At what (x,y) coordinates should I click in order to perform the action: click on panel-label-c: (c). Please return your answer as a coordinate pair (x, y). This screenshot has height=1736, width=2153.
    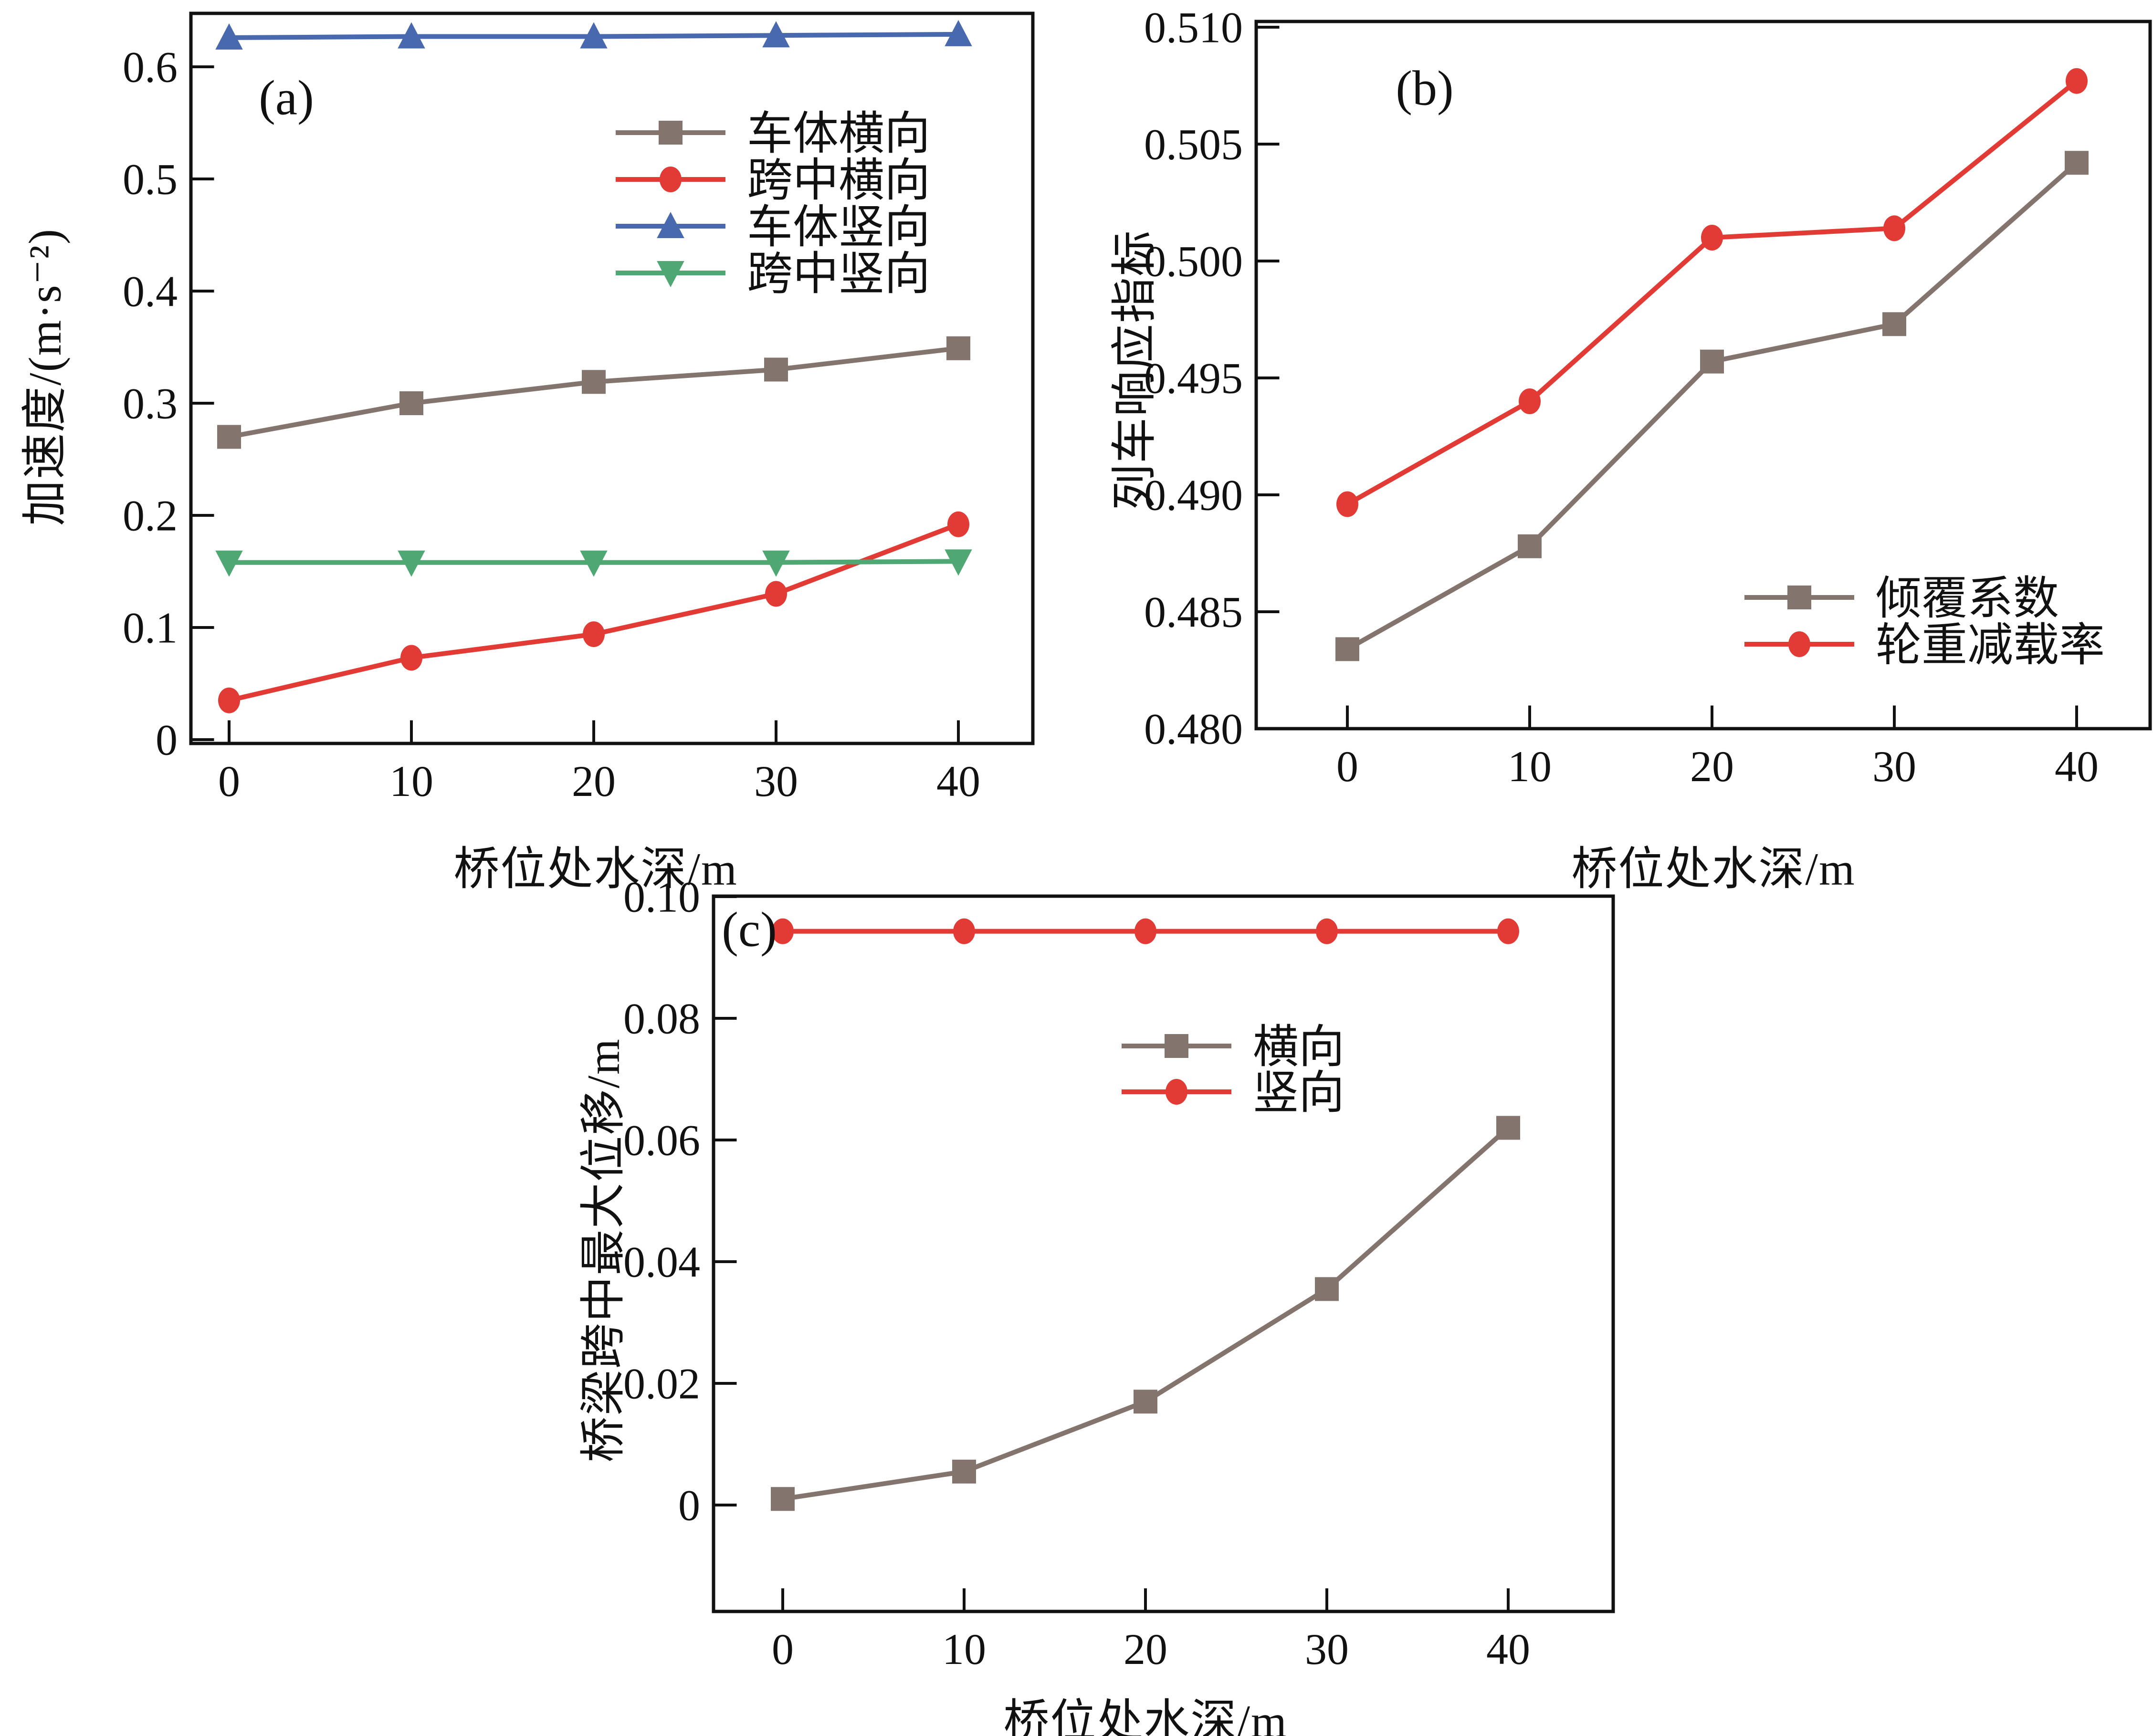
    Looking at the image, I should click on (749, 929).